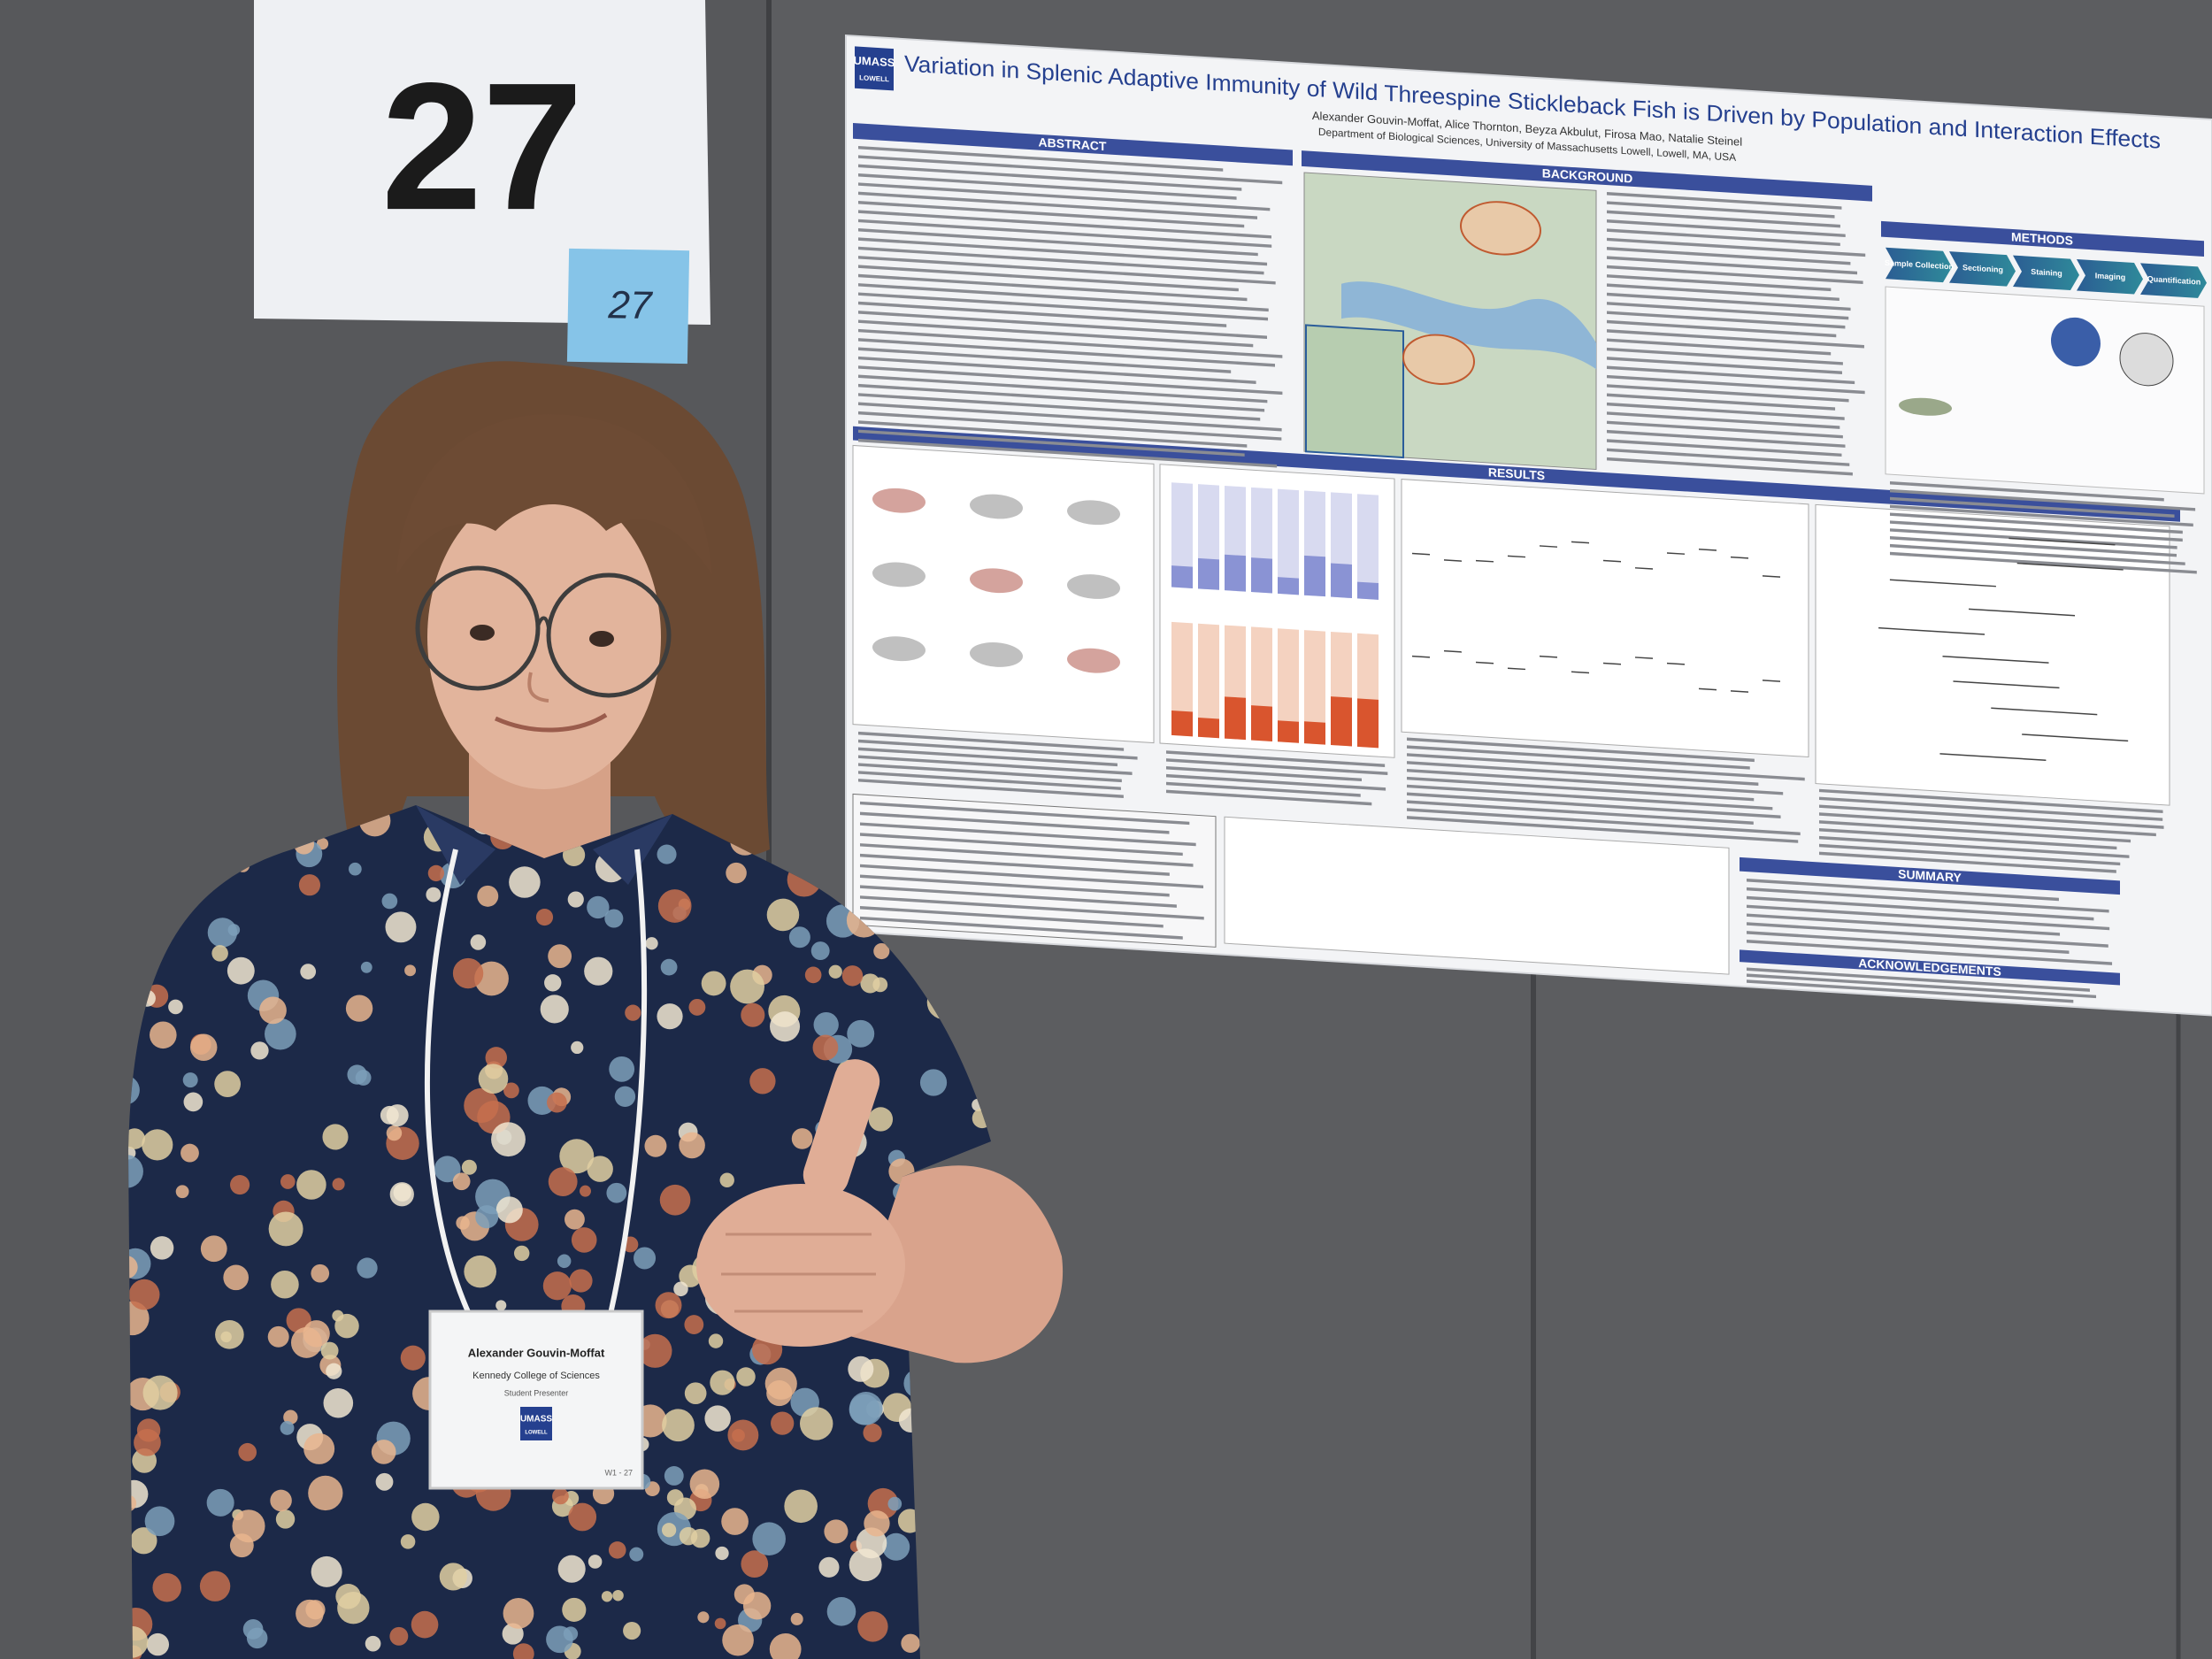  What do you see at coordinates (1073, 144) in the screenshot?
I see `section-bar` at bounding box center [1073, 144].